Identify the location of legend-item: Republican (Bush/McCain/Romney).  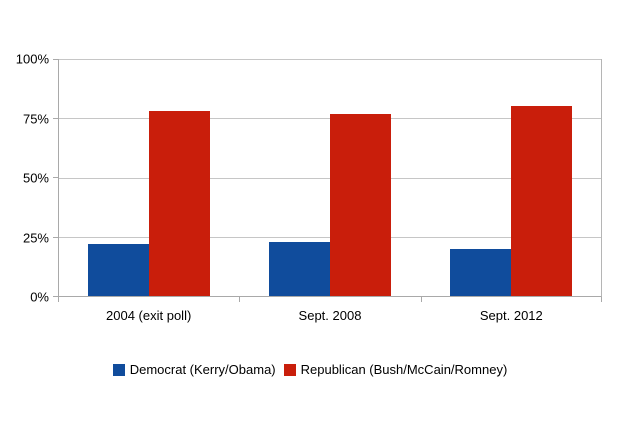
(395, 369).